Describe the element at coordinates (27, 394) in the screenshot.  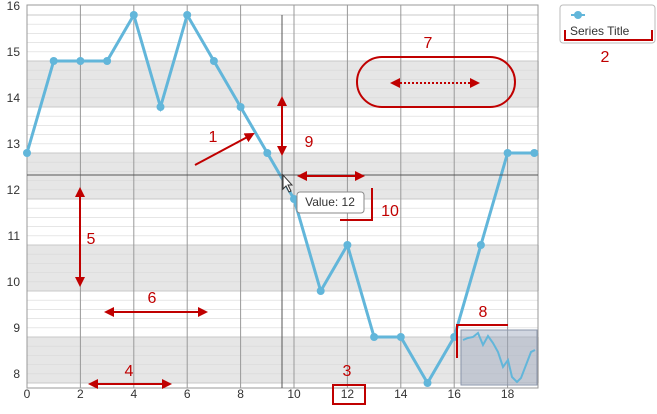
I see `x-tick-label: 0` at that location.